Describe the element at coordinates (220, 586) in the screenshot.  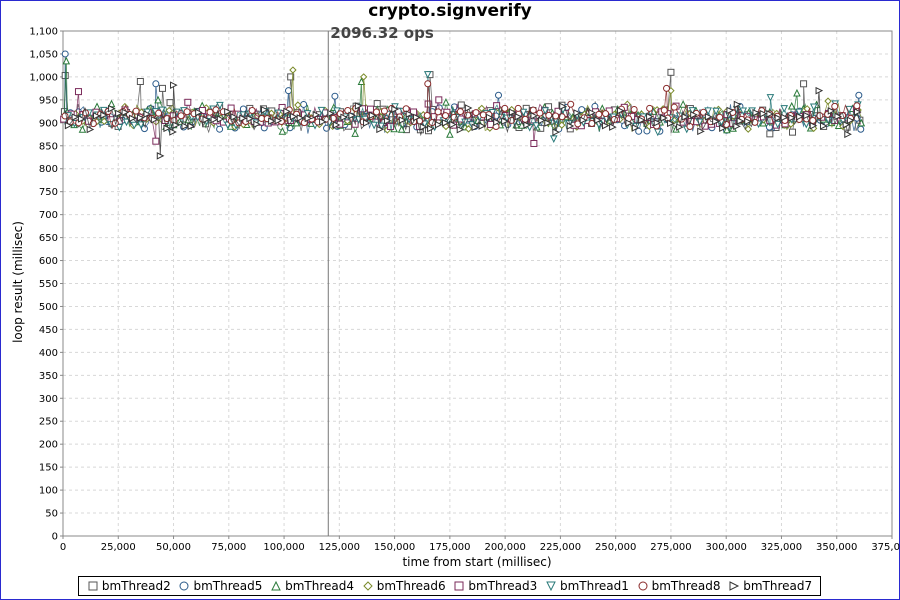
I see `legend-item-bmThread5: bmThread5` at that location.